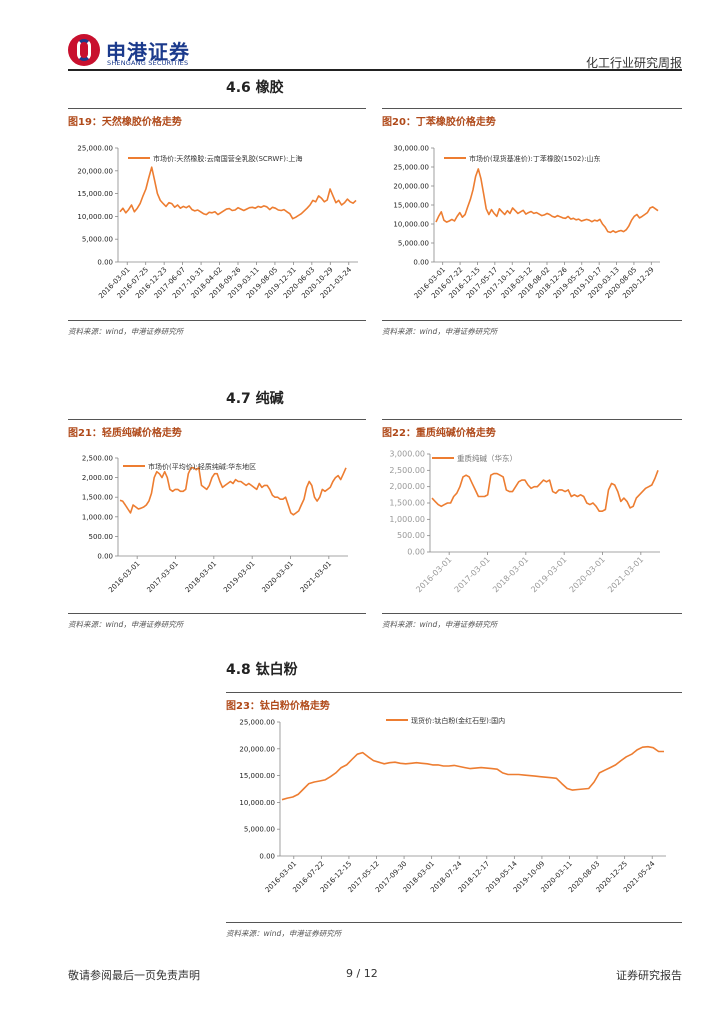 This screenshot has height=1024, width=724. What do you see at coordinates (411, 149) in the screenshot?
I see `y-tick-label: 30,000.00` at bounding box center [411, 149].